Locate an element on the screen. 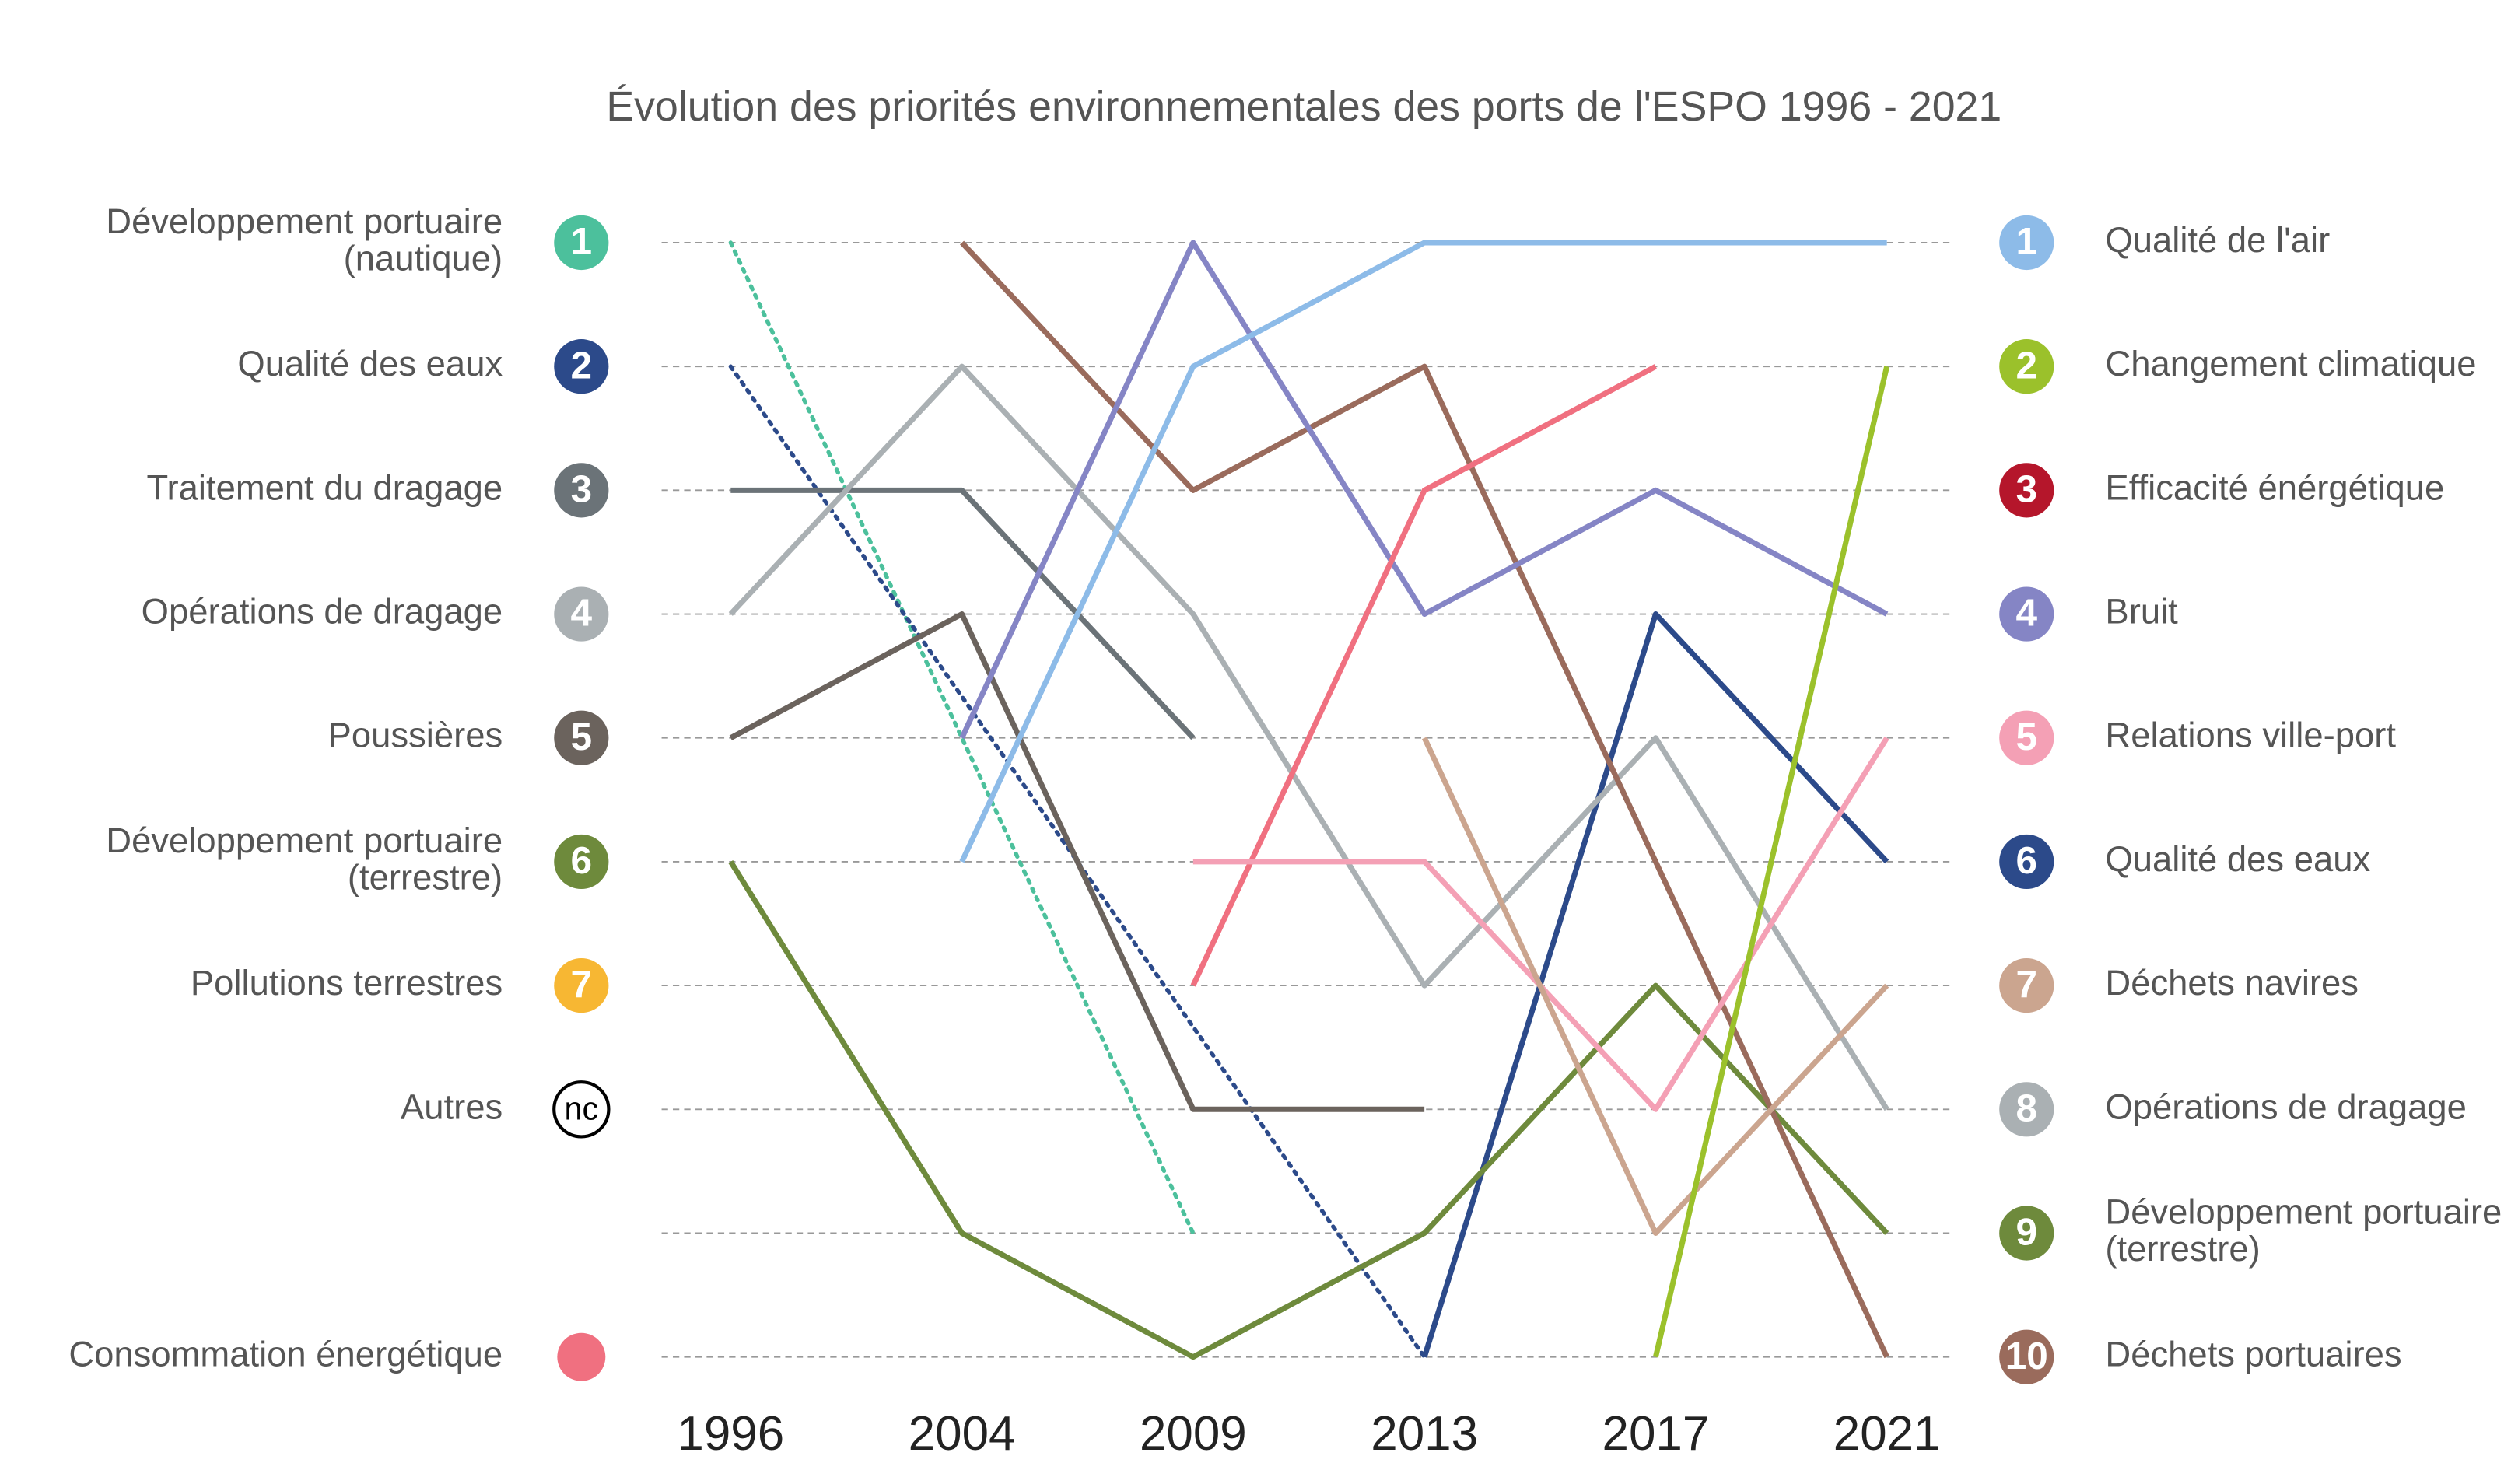 The height and width of the screenshot is (1484, 2518). legend-label: Efficacité énérgétique is located at coordinates (2274, 487).